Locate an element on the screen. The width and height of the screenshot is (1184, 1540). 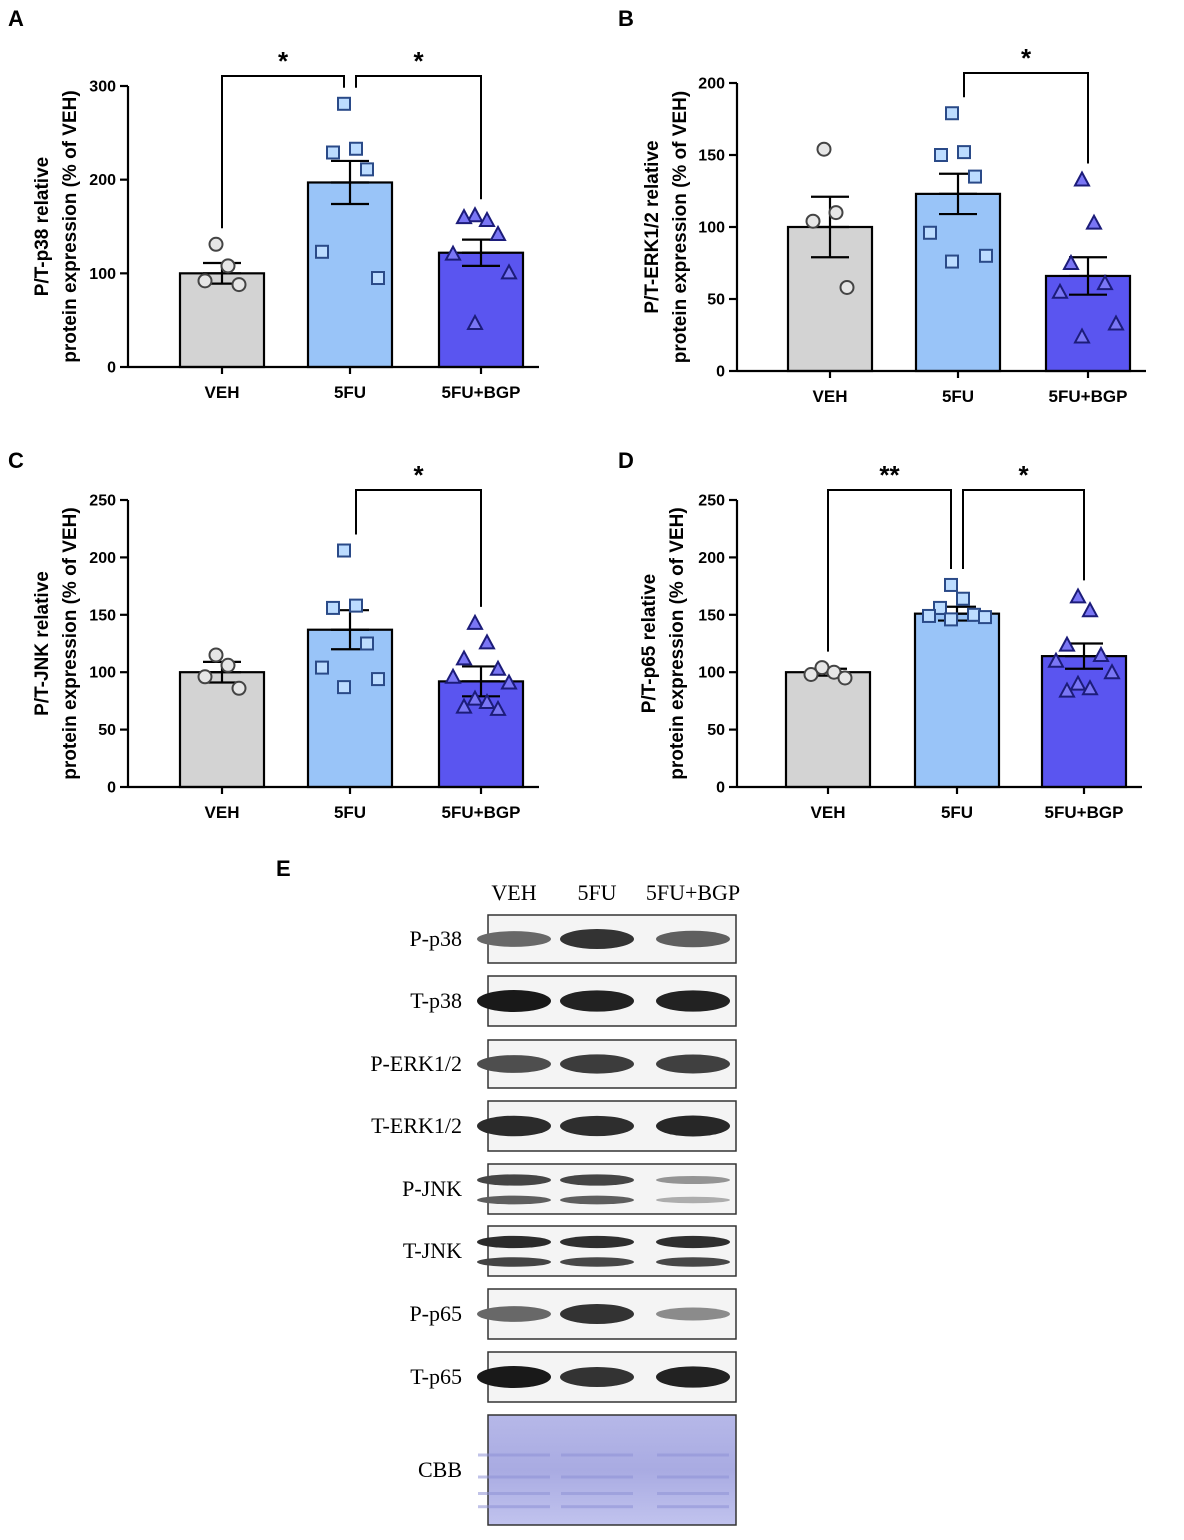
xtick-label-a-1: 5FU is located at coordinates (350, 392).